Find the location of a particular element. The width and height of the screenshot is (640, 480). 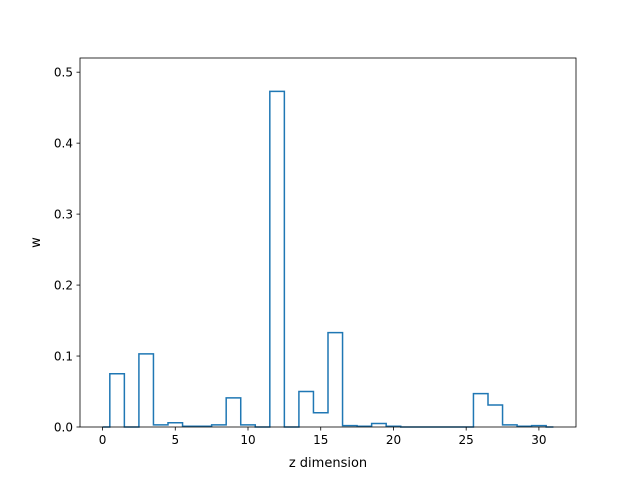

x-axis-ticks: 0 5 10 15 20 25 30 is located at coordinates (323, 437).